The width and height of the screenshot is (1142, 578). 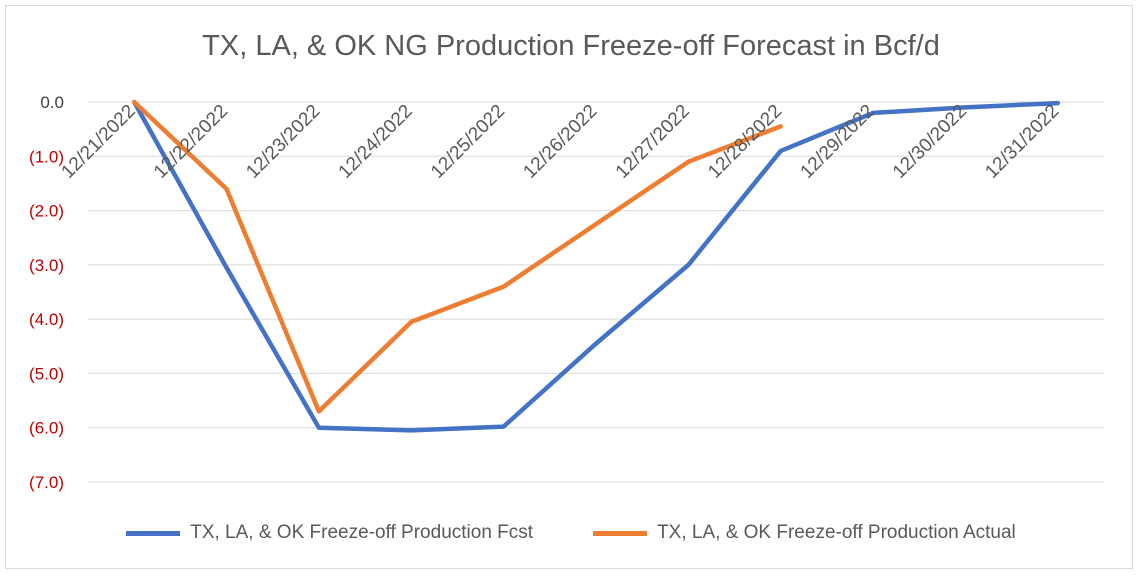 I want to click on y-tick-label-4: (4.0), so click(x=46, y=319).